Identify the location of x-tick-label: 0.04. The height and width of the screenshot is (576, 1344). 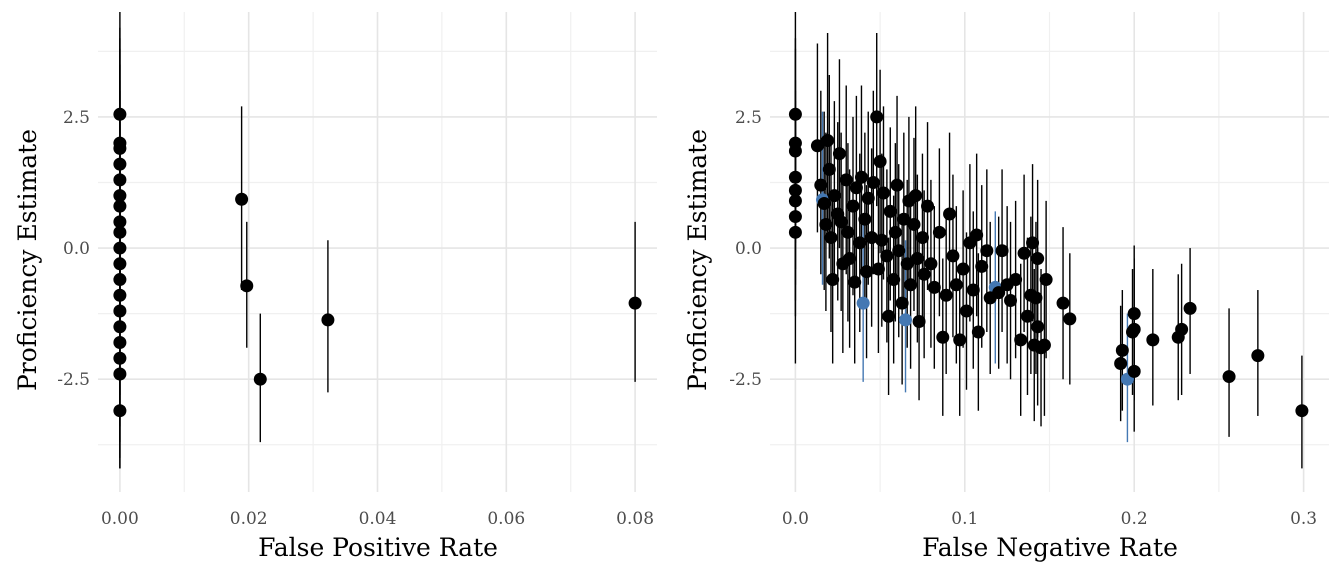
(378, 519).